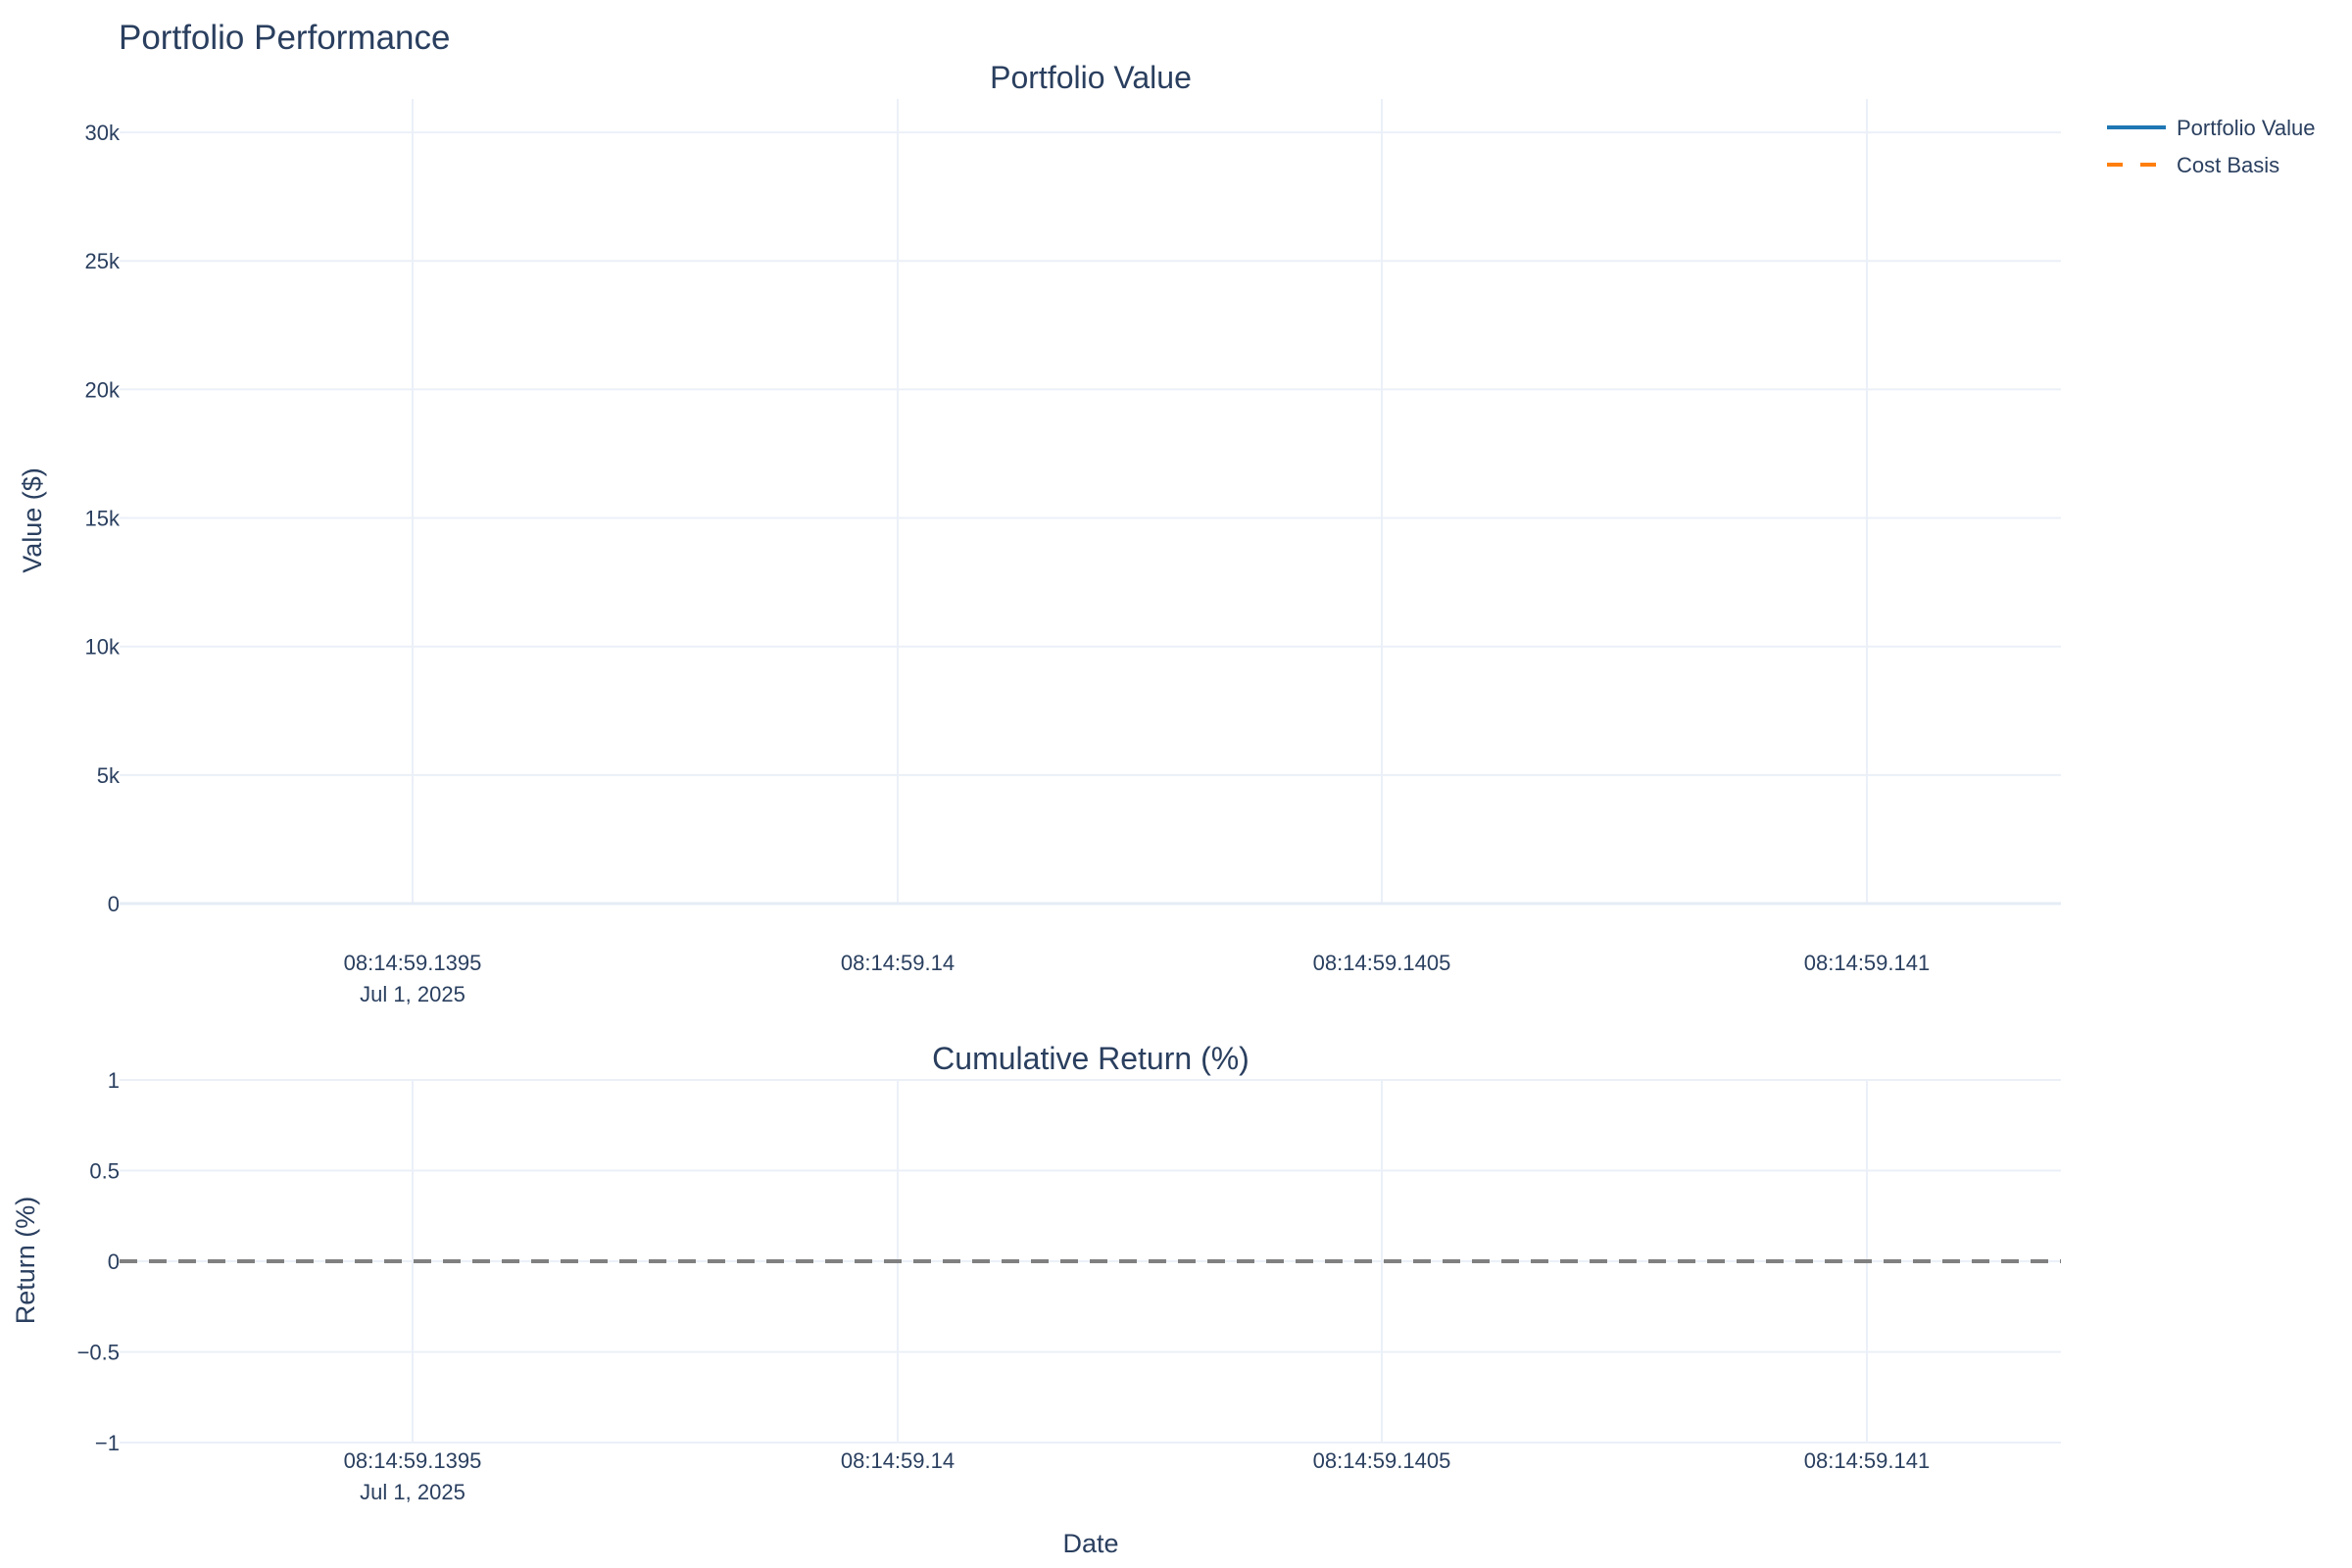  What do you see at coordinates (103, 647) in the screenshot?
I see `y-tick-label-10k: 10k` at bounding box center [103, 647].